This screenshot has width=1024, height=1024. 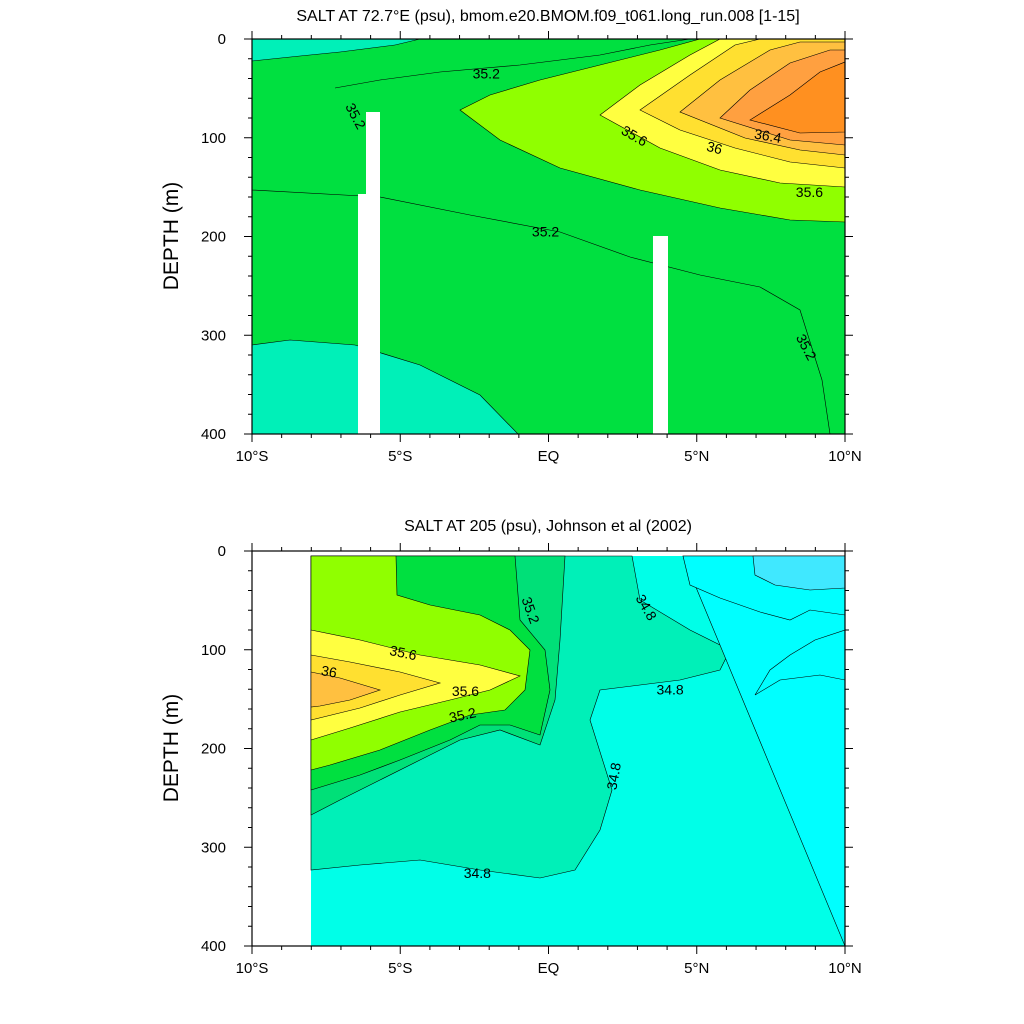 I want to click on contour-label-text: 36.4, so click(x=768, y=136).